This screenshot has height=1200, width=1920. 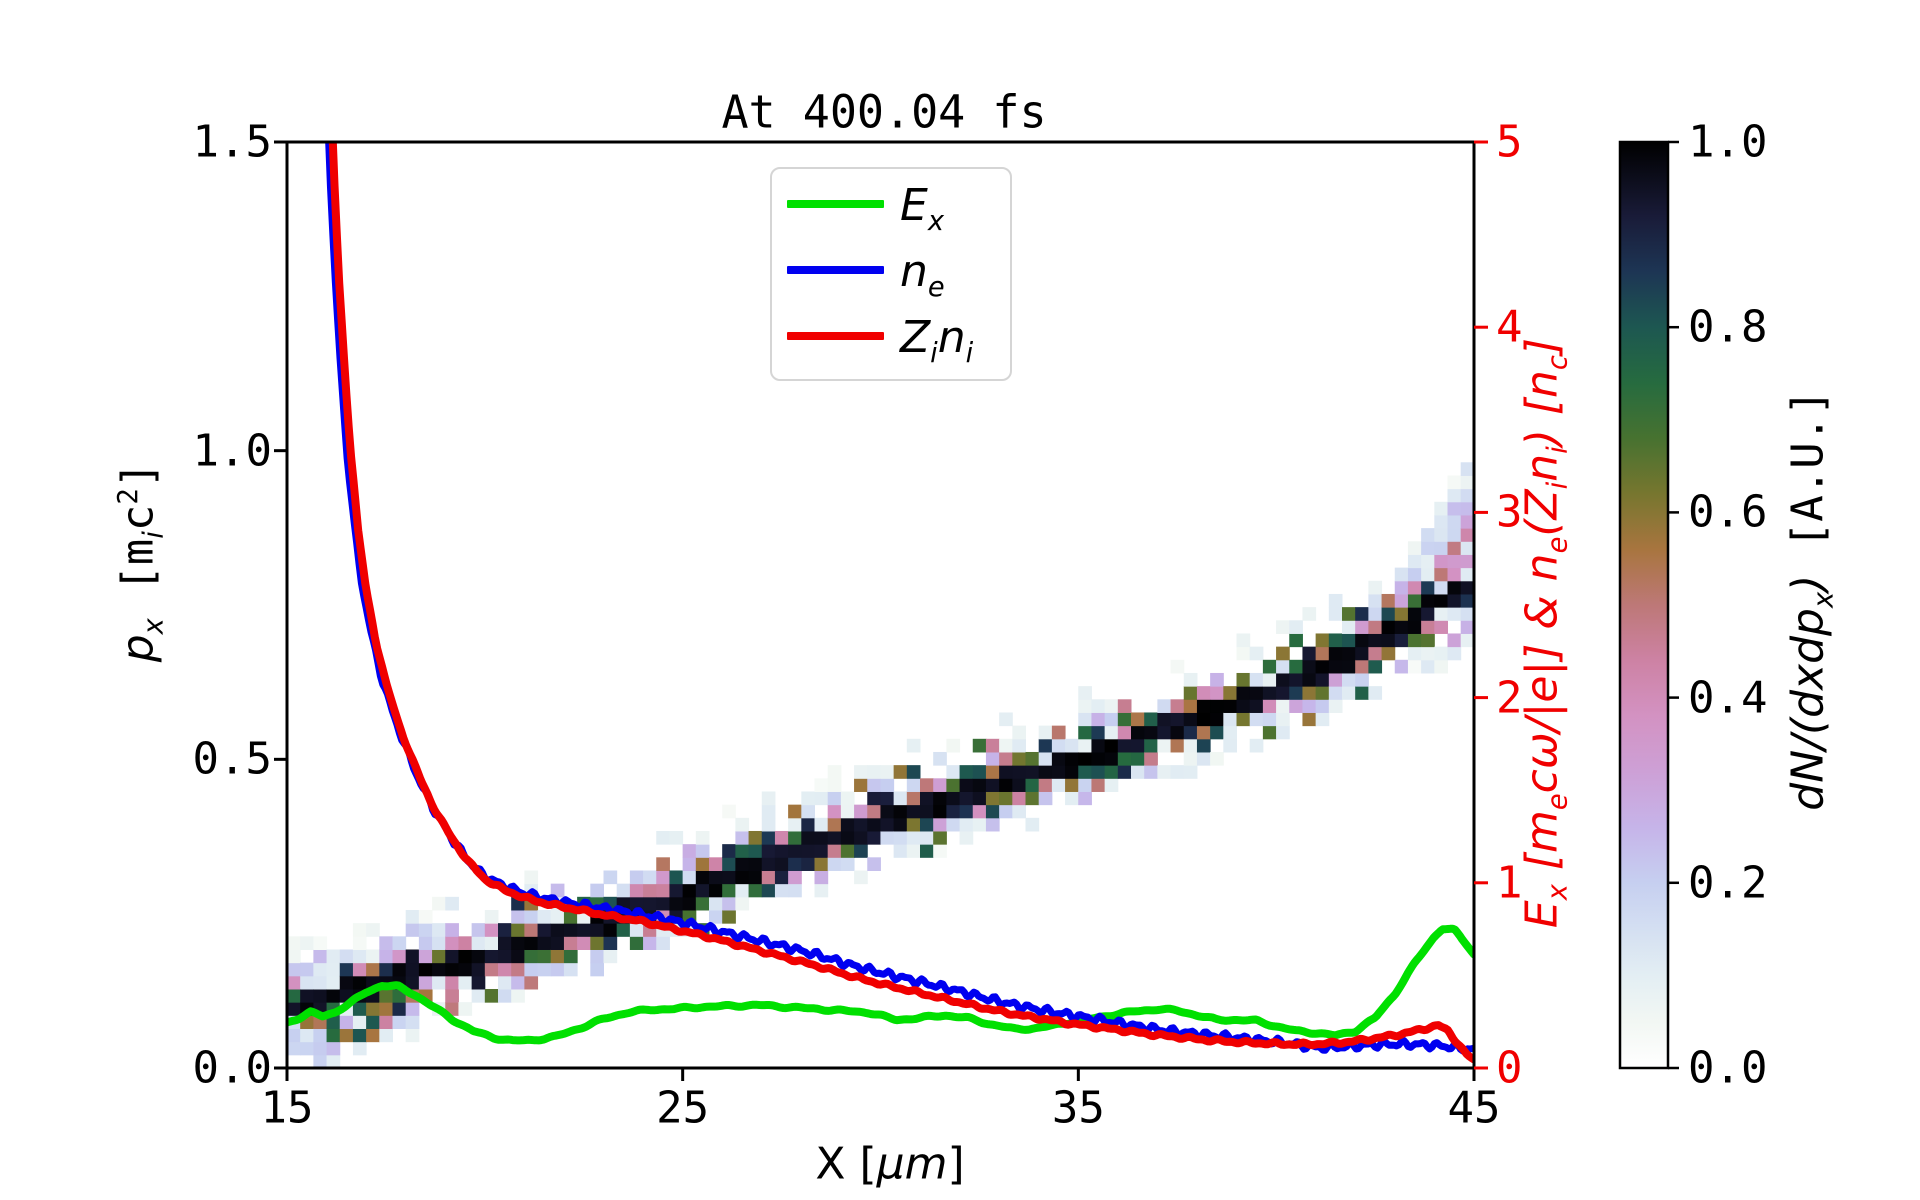 I want to click on y-left-c: c, so click(x=138, y=518).